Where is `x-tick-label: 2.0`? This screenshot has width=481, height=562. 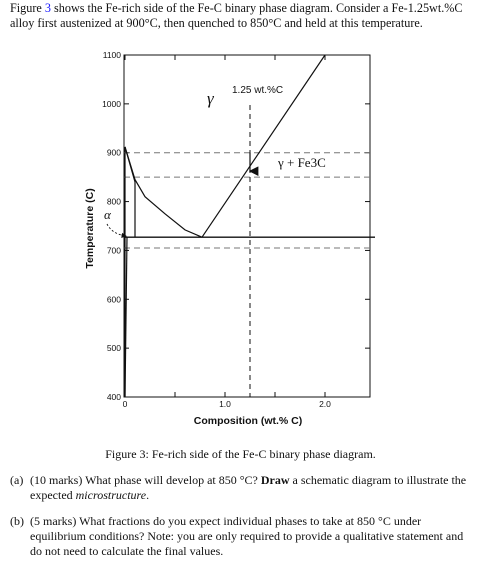
x-tick-label: 2.0 is located at coordinates (325, 404).